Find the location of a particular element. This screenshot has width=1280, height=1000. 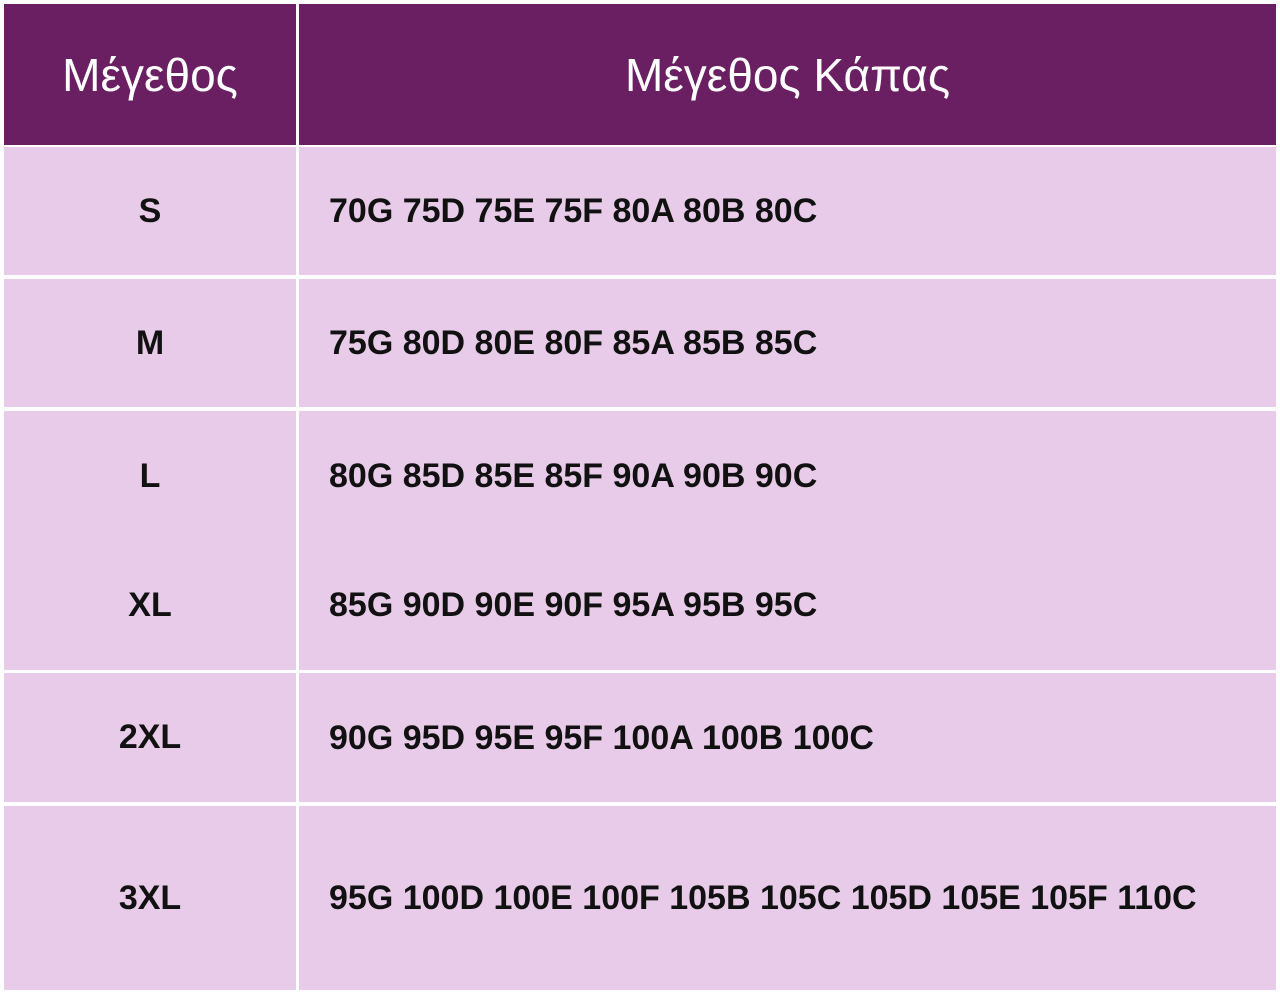

cup-cell: 90G 95D 95E 95F 100A 100B 100C is located at coordinates (787, 737).